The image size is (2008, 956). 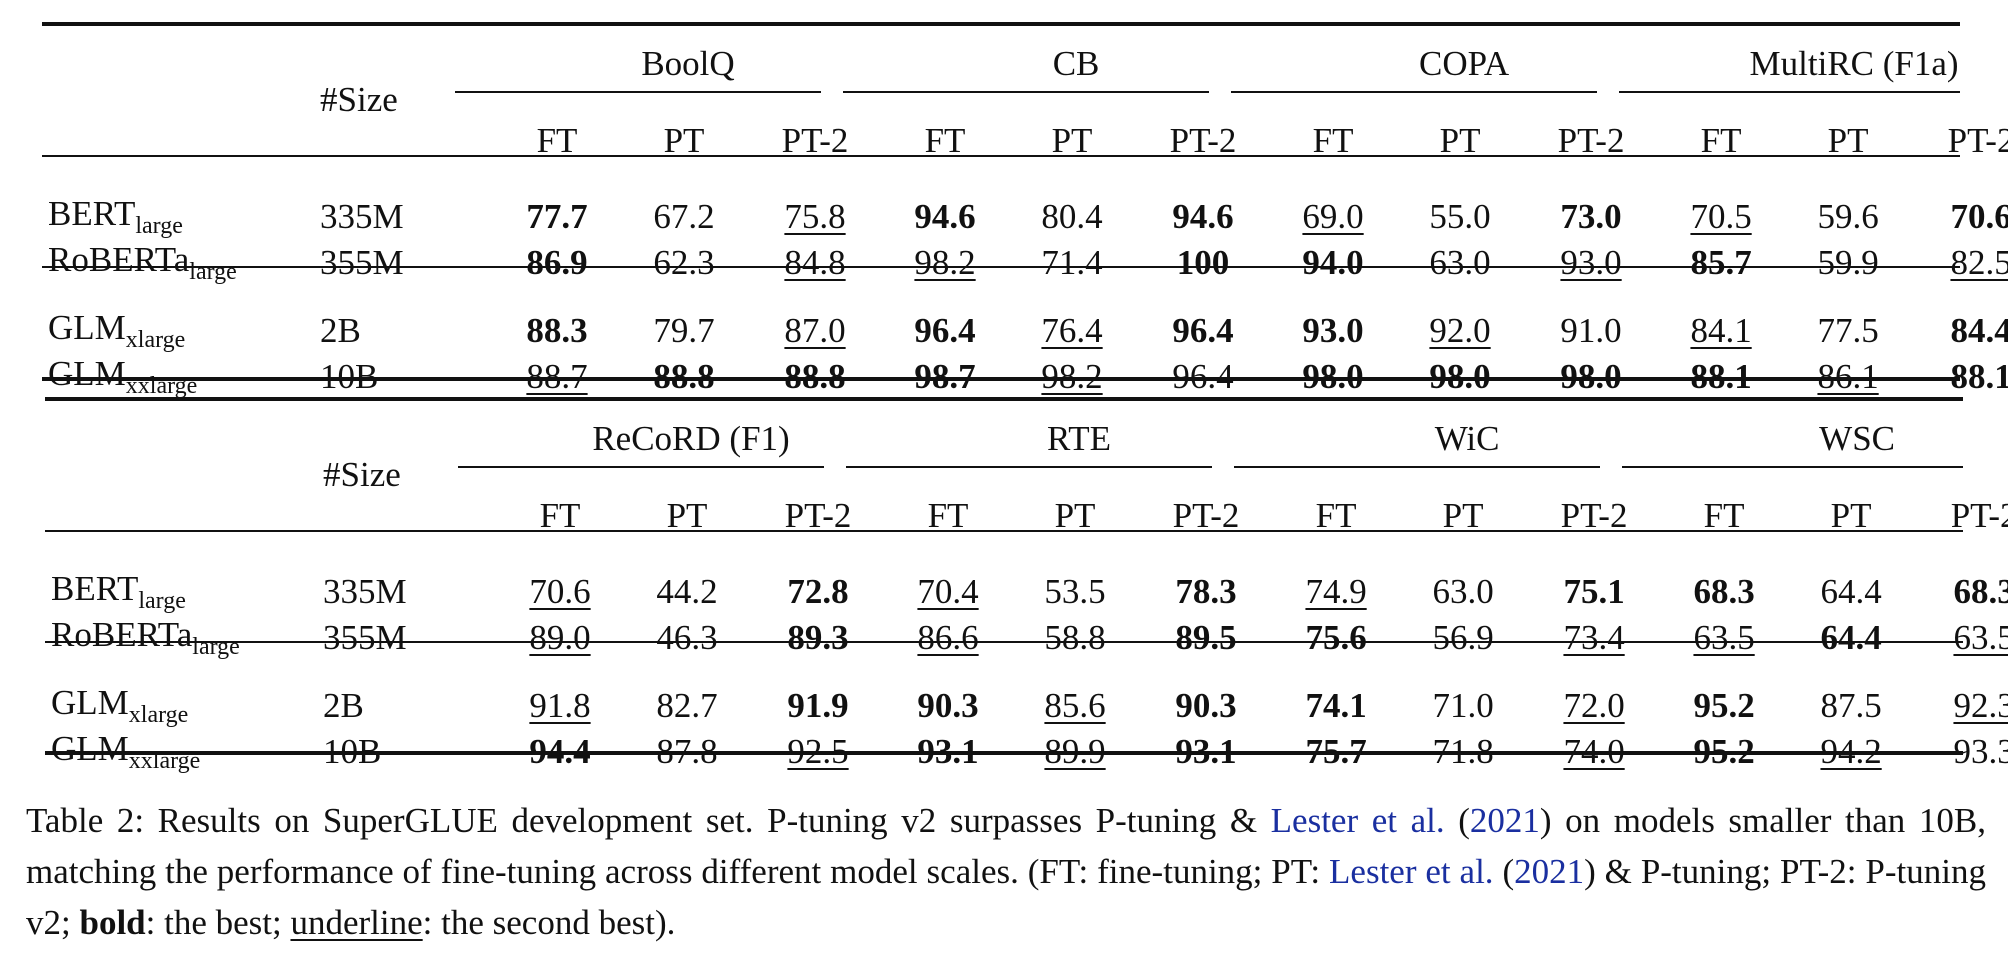 I want to click on score-cell: 79.7, so click(x=684, y=324).